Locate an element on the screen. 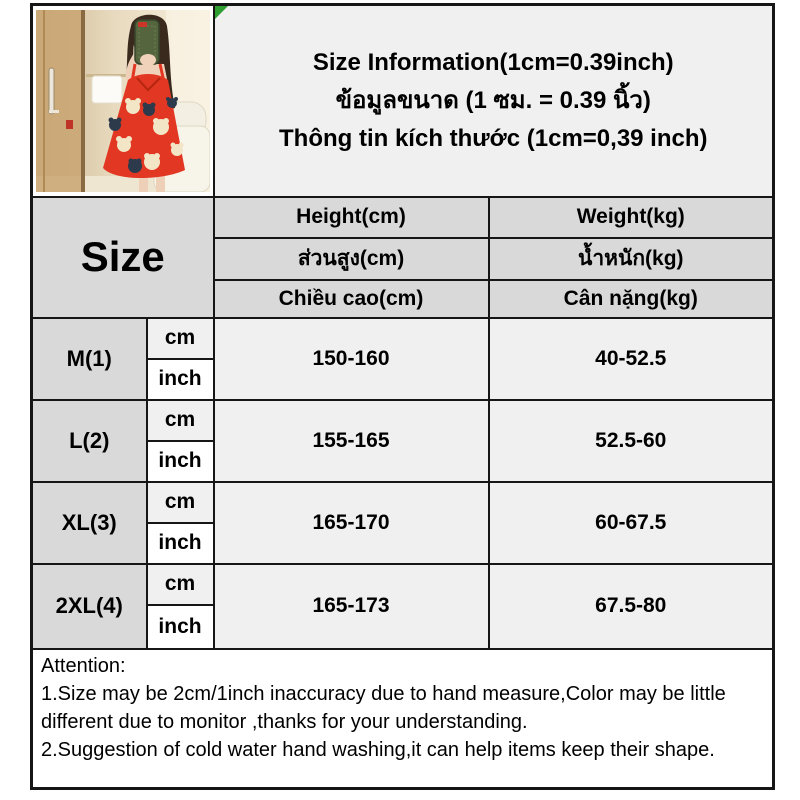  product-photo-cell is located at coordinates (122, 100).